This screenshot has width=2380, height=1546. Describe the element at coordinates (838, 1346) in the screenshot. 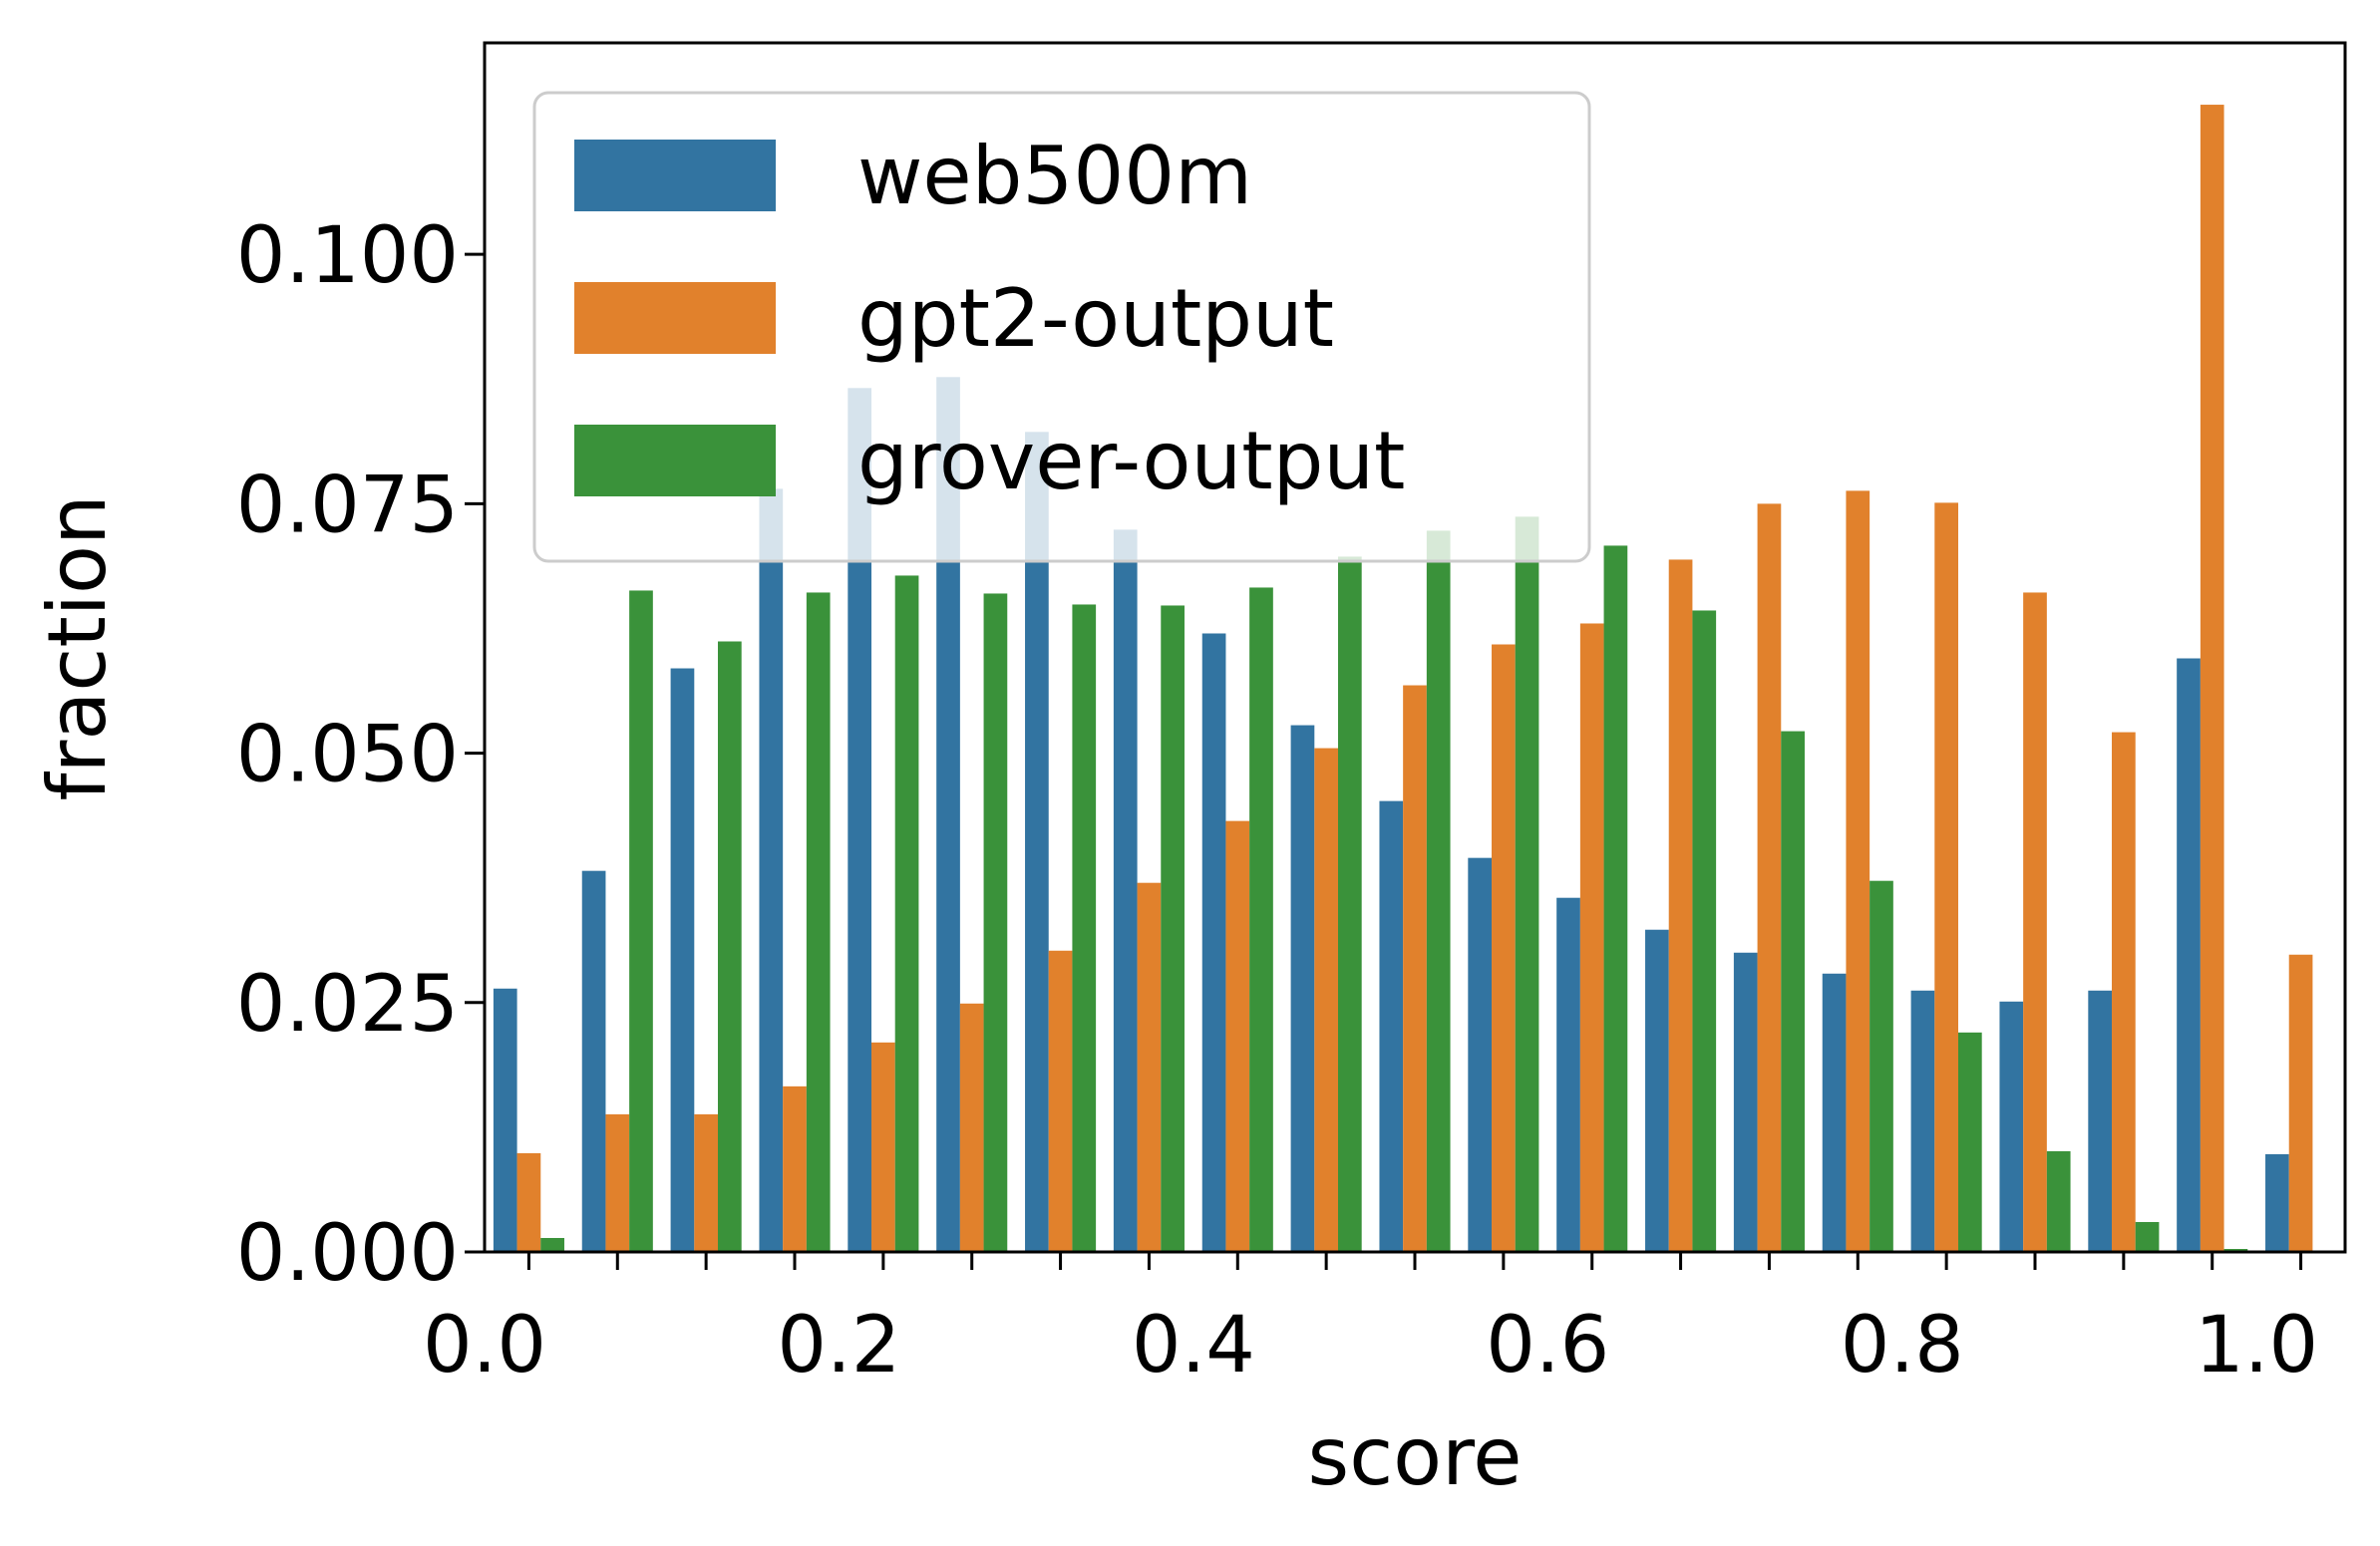

I see `x-tick-label-1: 0.2` at that location.